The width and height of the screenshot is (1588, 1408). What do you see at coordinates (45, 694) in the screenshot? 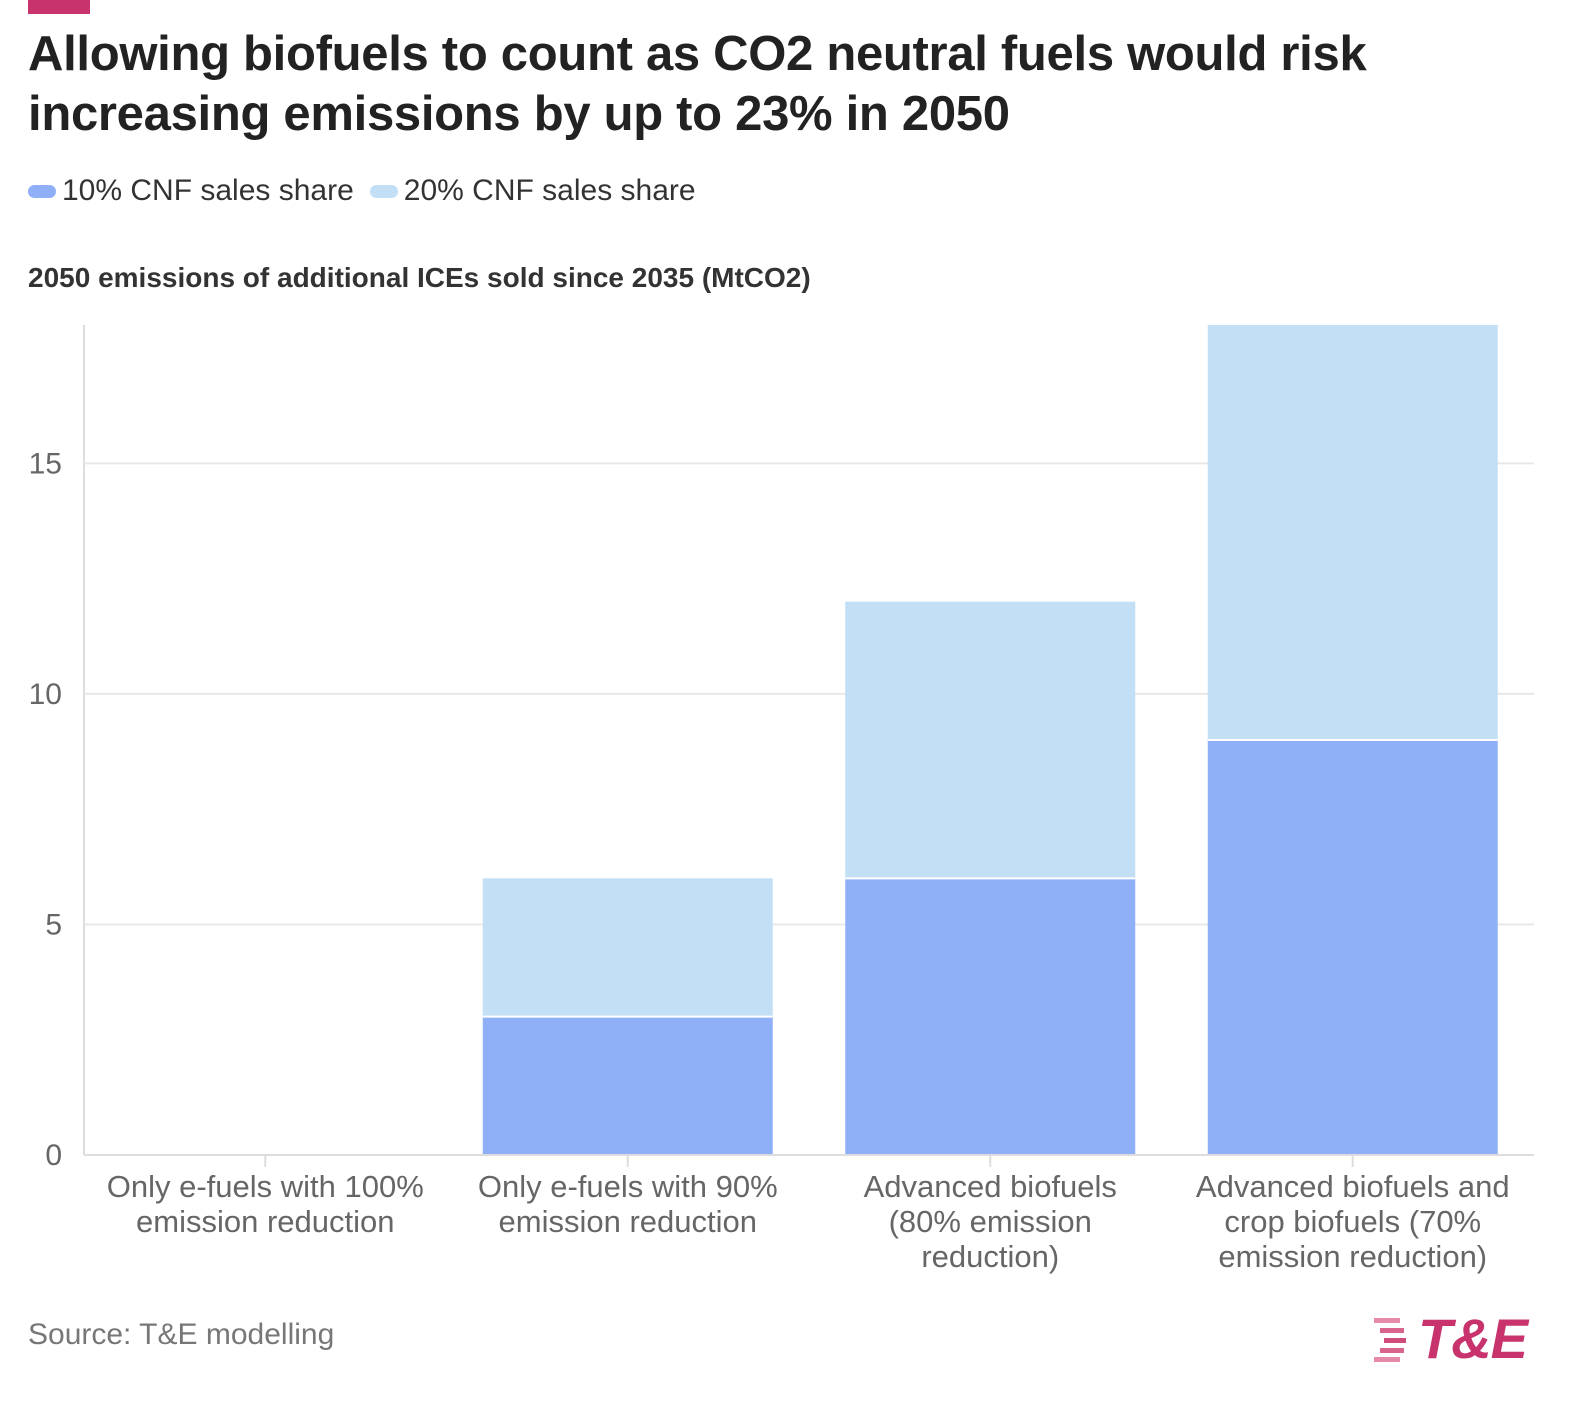
I see `y-tick-label-10: 10` at bounding box center [45, 694].